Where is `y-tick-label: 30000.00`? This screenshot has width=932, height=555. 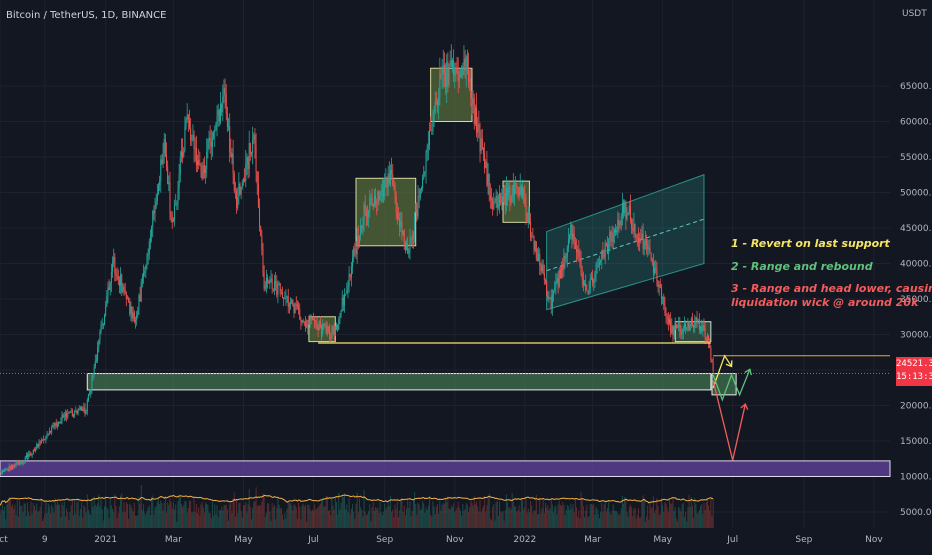
y-tick-label: 30000.00 is located at coordinates (916, 336).